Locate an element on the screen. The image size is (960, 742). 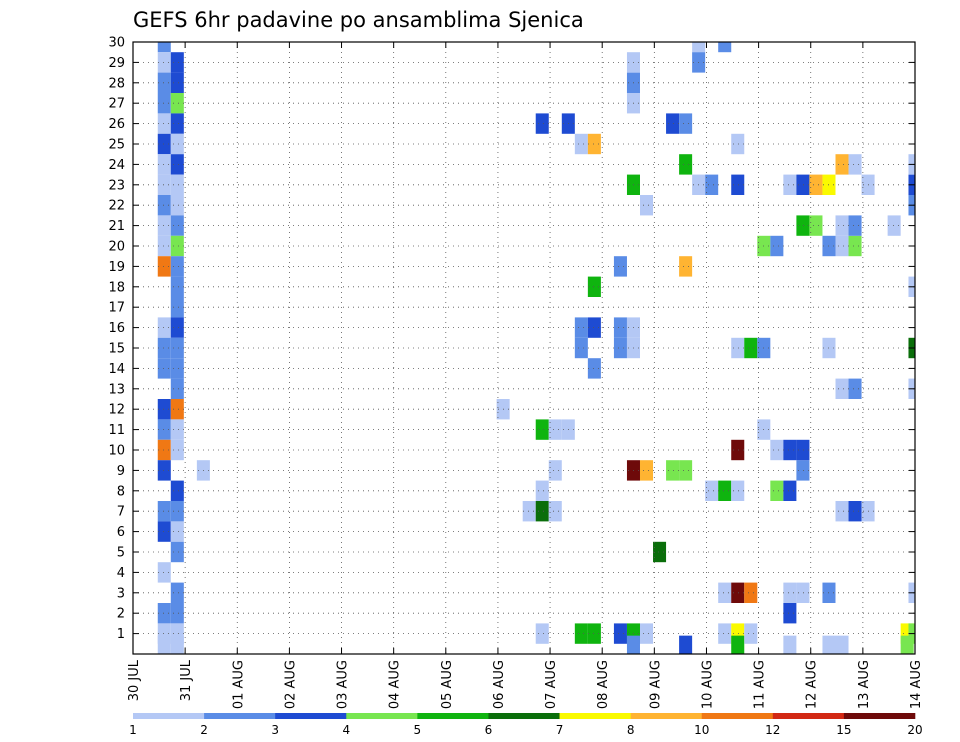
y-tick-label: 25 is located at coordinates (116, 145).